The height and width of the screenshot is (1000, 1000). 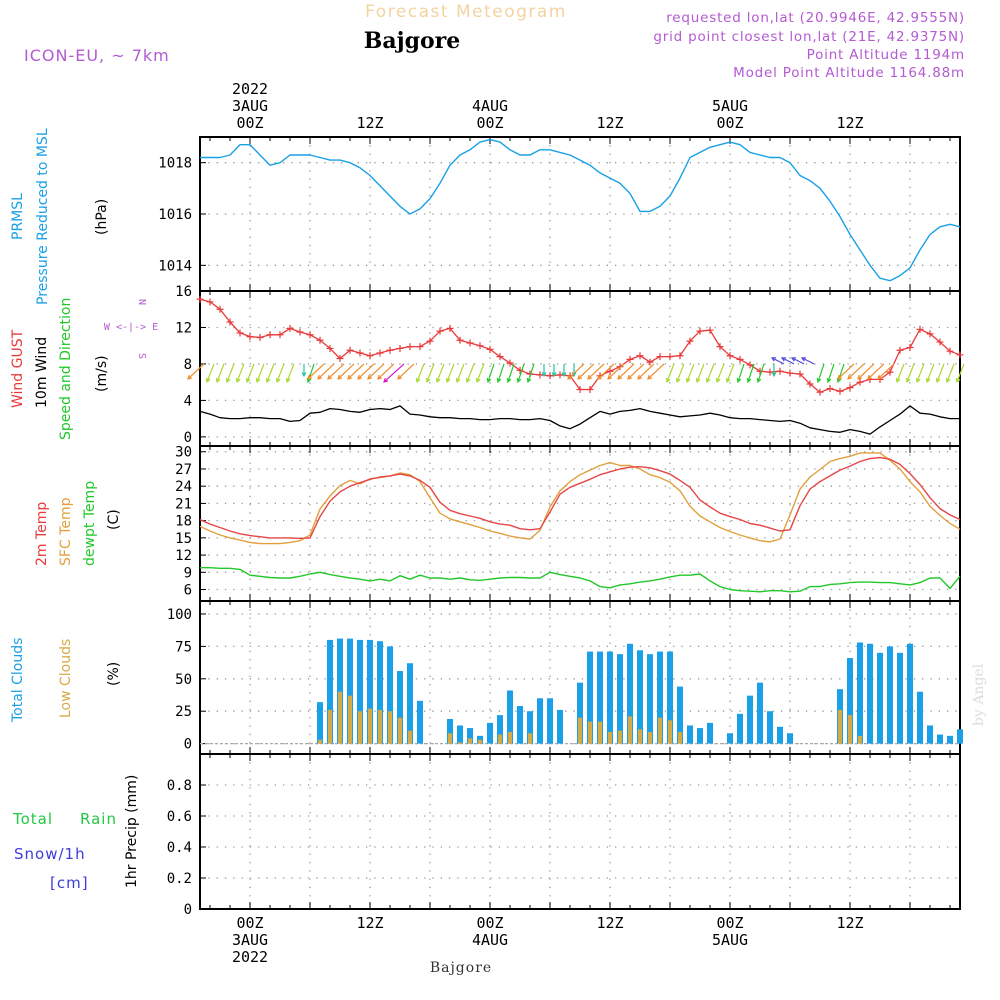 What do you see at coordinates (179, 817) in the screenshot?
I see `y-tick-label: 0.6` at bounding box center [179, 817].